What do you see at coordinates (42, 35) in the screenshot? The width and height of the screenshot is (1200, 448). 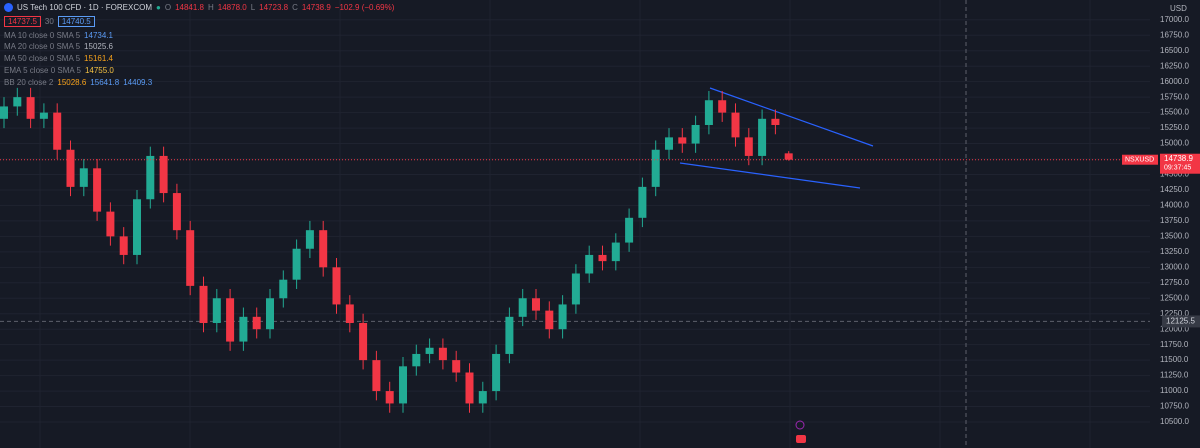 I see `indicator-label: MA 10 close 0 SMA 5` at bounding box center [42, 35].